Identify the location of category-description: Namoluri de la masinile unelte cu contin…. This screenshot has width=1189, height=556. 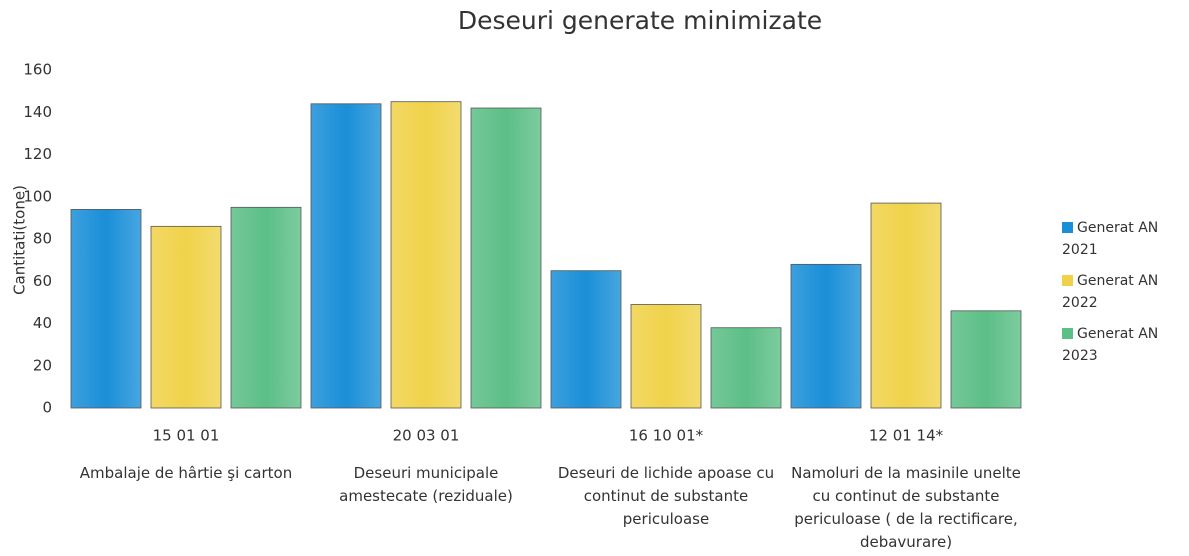
(906, 507).